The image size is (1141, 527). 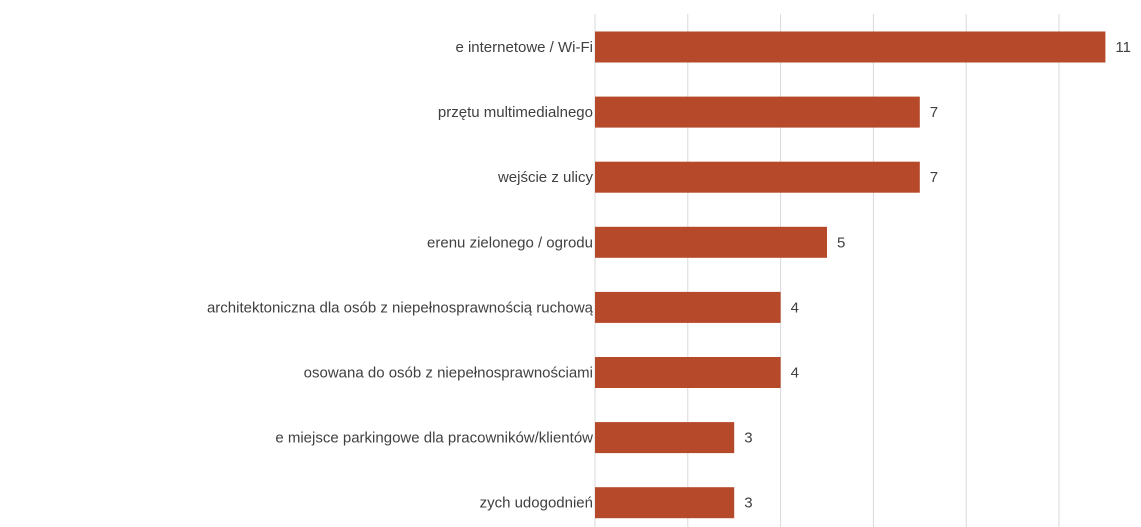 I want to click on category-label: przętu multimedialnego, so click(x=515, y=112).